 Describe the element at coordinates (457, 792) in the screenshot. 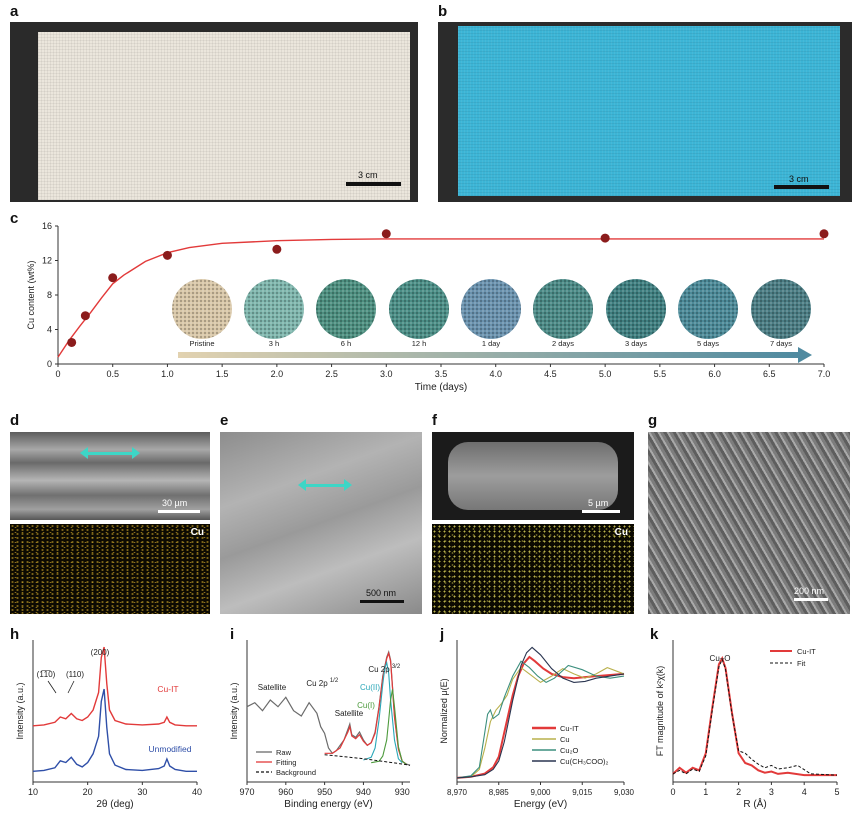

I see `j-xtick-label: 8,970` at that location.